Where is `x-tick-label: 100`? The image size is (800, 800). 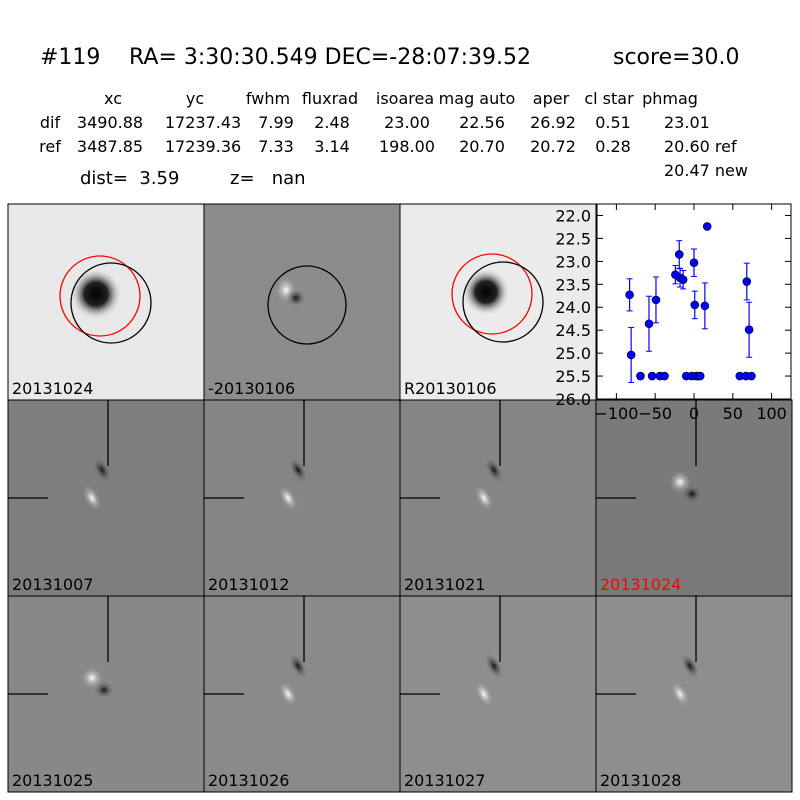
x-tick-label: 100 is located at coordinates (771, 413).